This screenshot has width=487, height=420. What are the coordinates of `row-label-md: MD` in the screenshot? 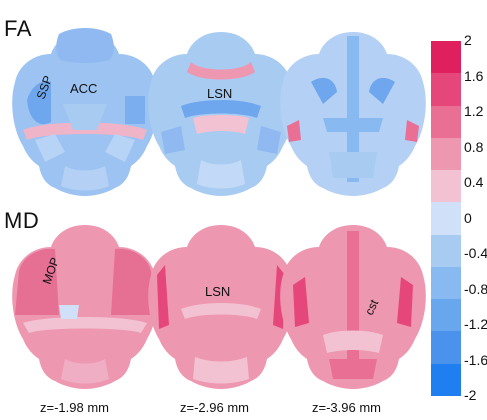 It's located at (22, 220).